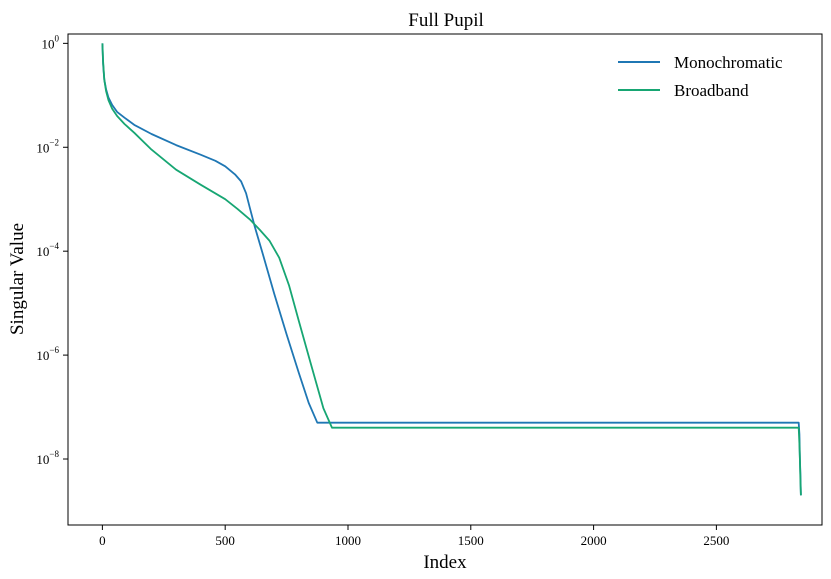  What do you see at coordinates (414, 536) in the screenshot?
I see `x-axis-ticks: 0 500 1000 1500 2000 2500` at bounding box center [414, 536].